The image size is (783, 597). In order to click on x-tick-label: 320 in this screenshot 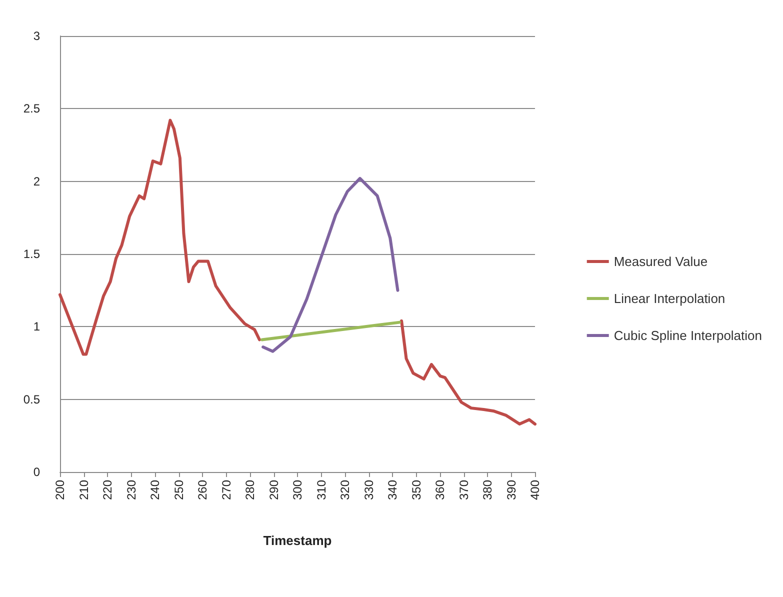, I will do `click(345, 490)`.